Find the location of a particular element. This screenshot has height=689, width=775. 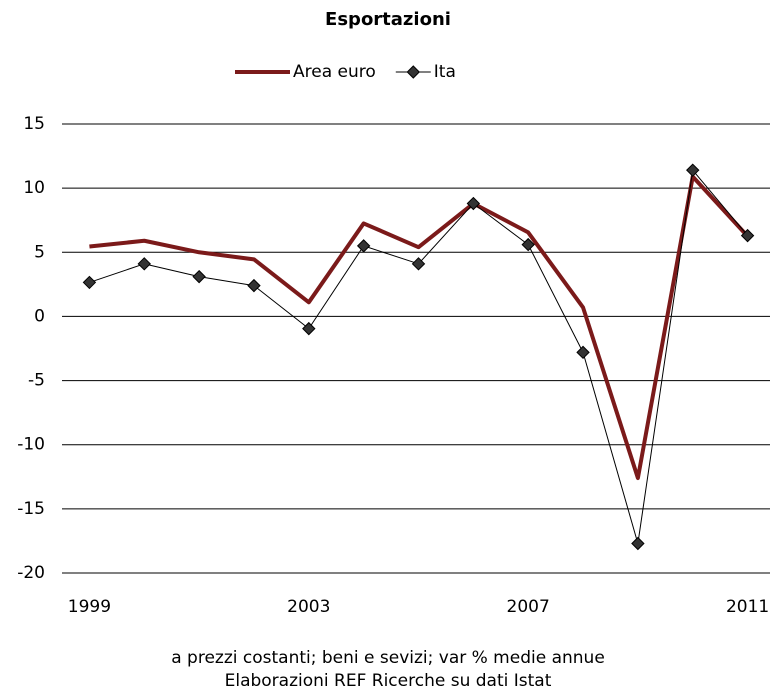

legend-label: Area euro is located at coordinates (334, 72).